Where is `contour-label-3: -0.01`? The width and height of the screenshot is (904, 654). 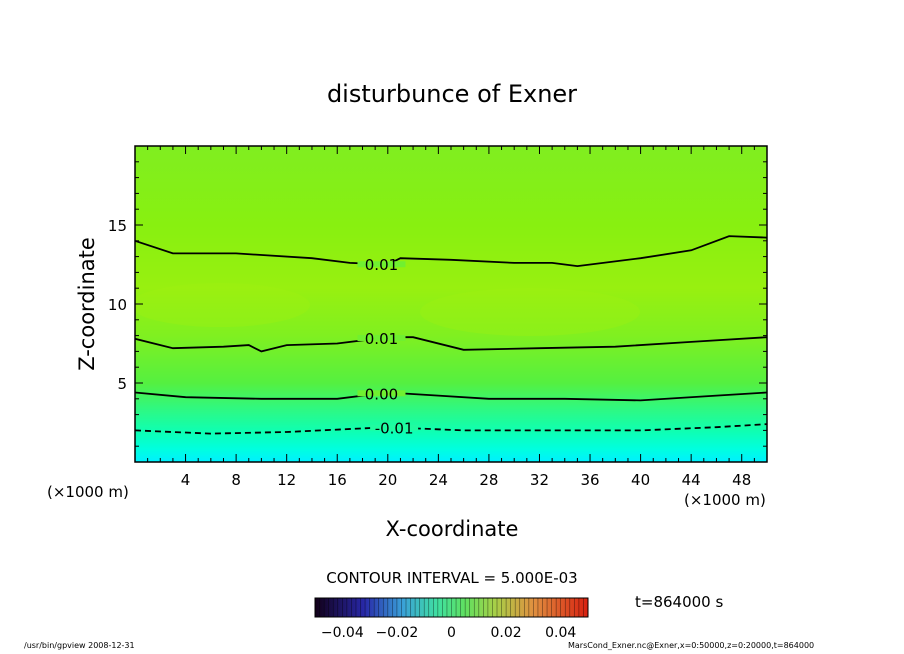
contour-label-3: -0.01 is located at coordinates (394, 429).